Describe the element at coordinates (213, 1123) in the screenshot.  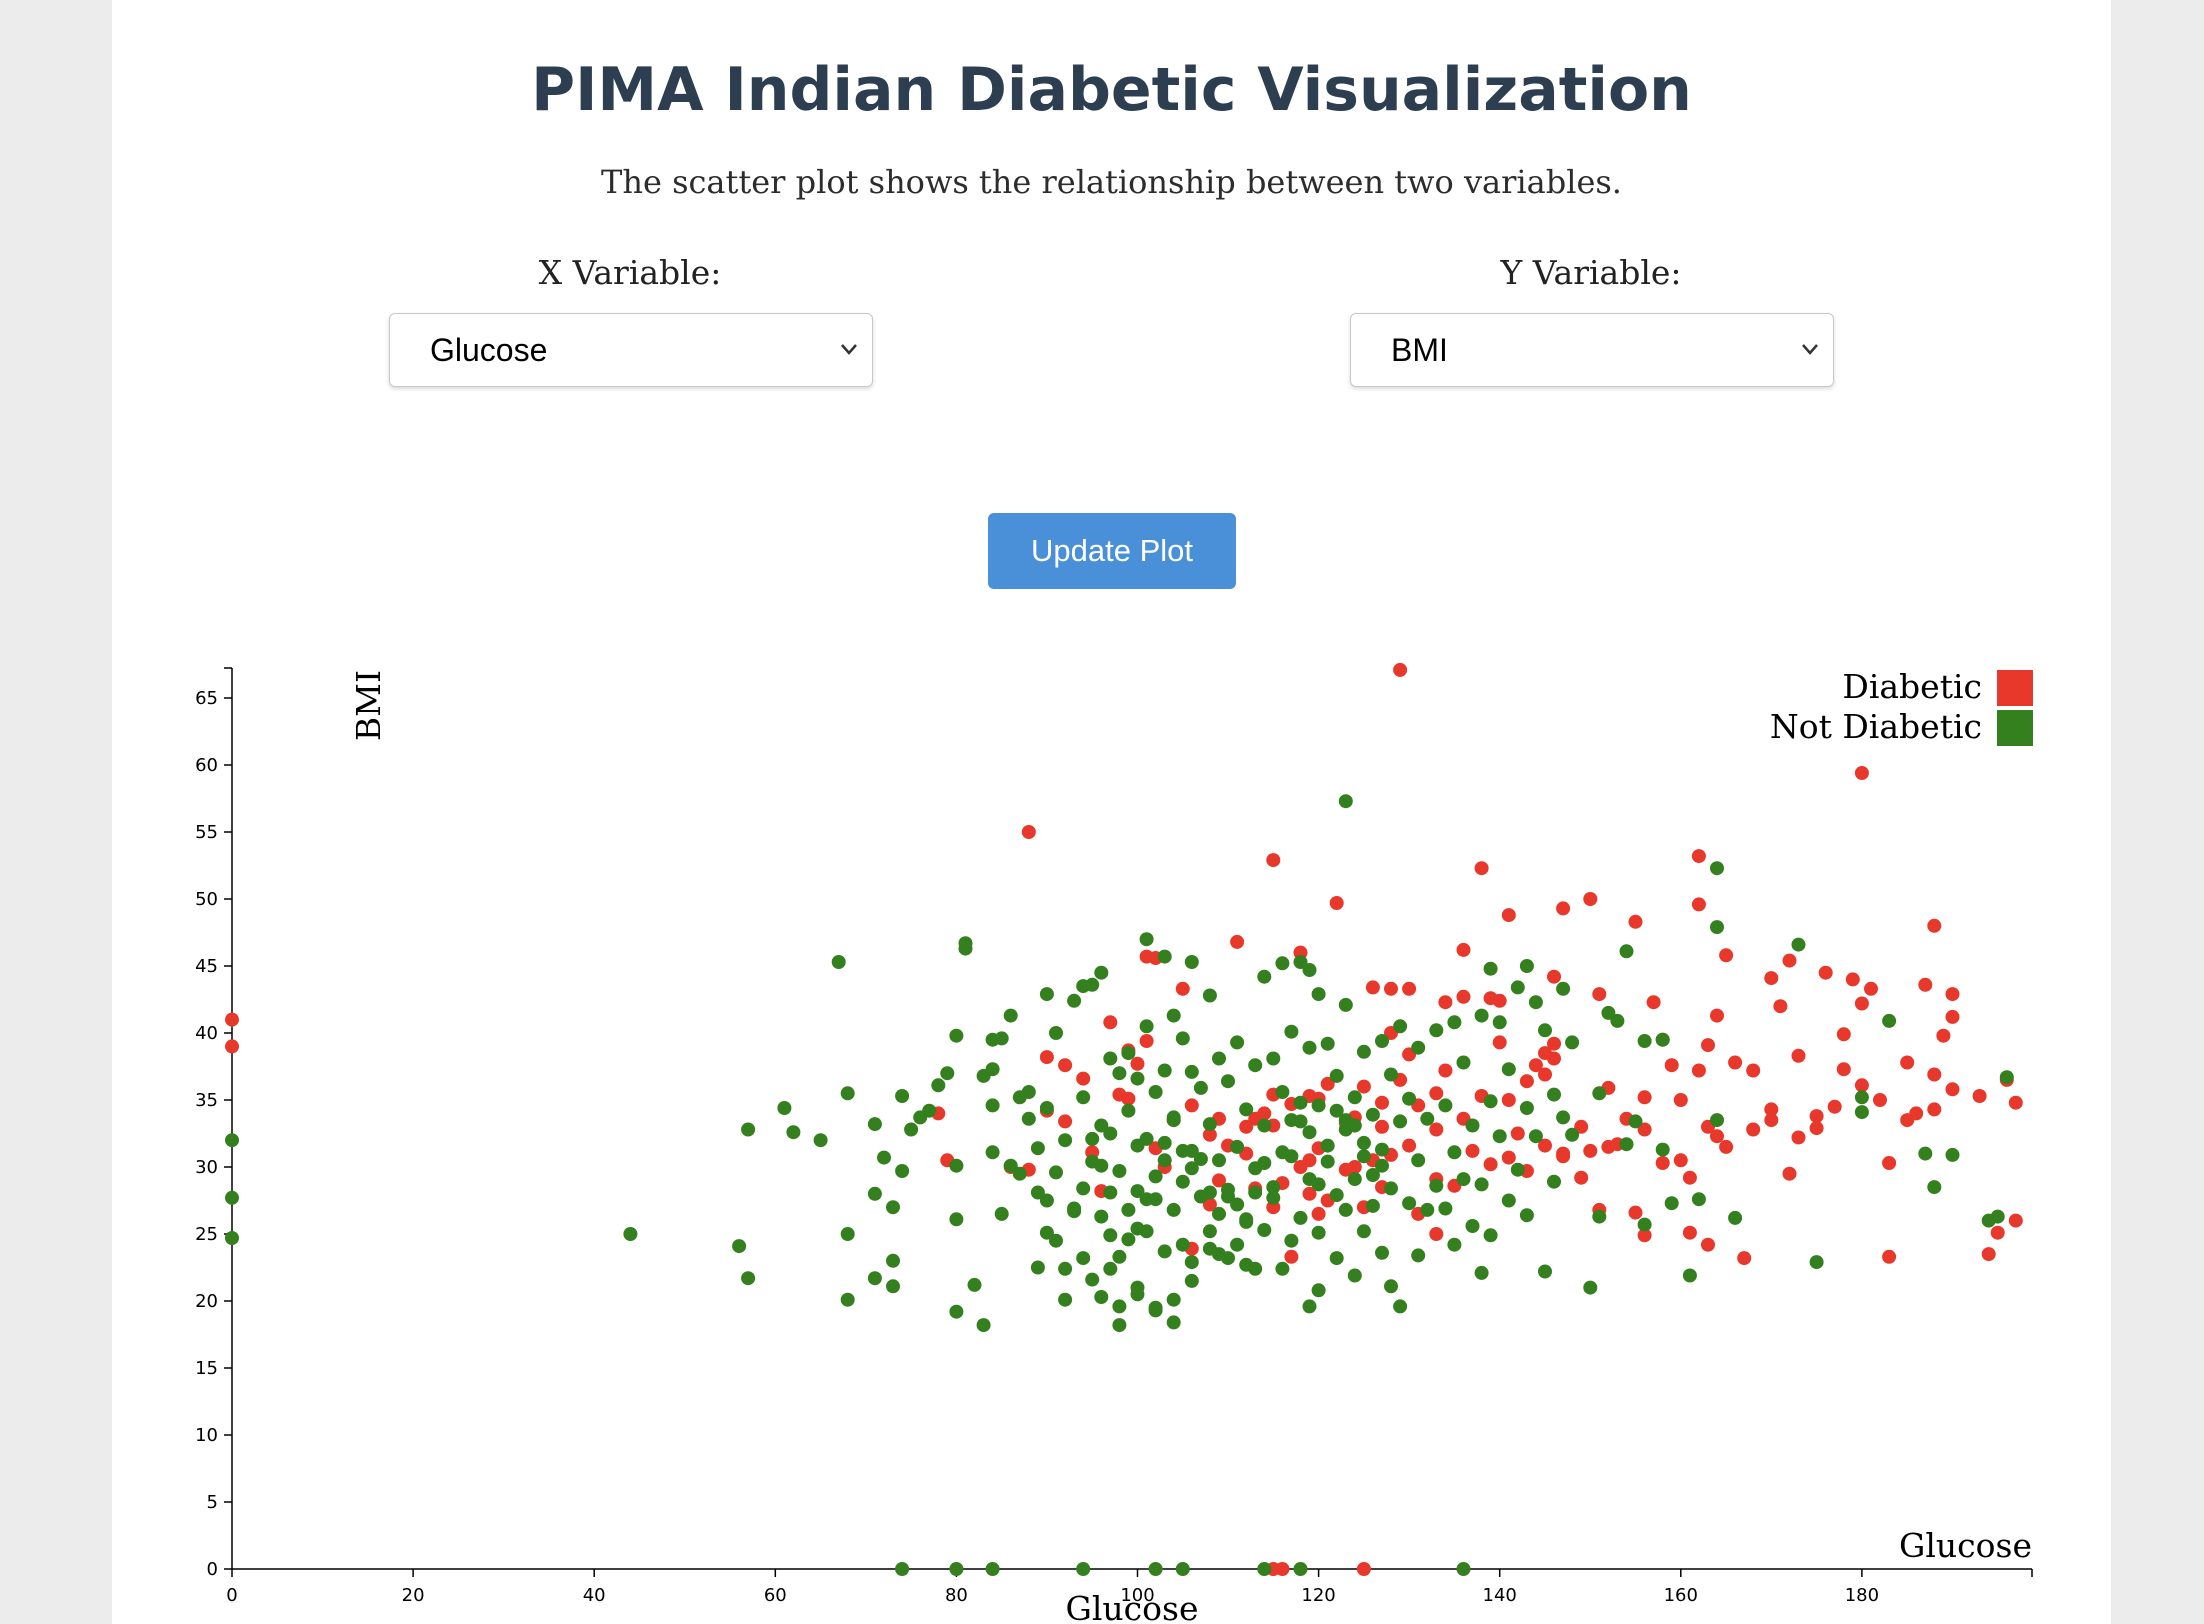
I see `y-ticks: 0 5 10 15 20 25 30 35 40 45 50 55 60 65` at that location.